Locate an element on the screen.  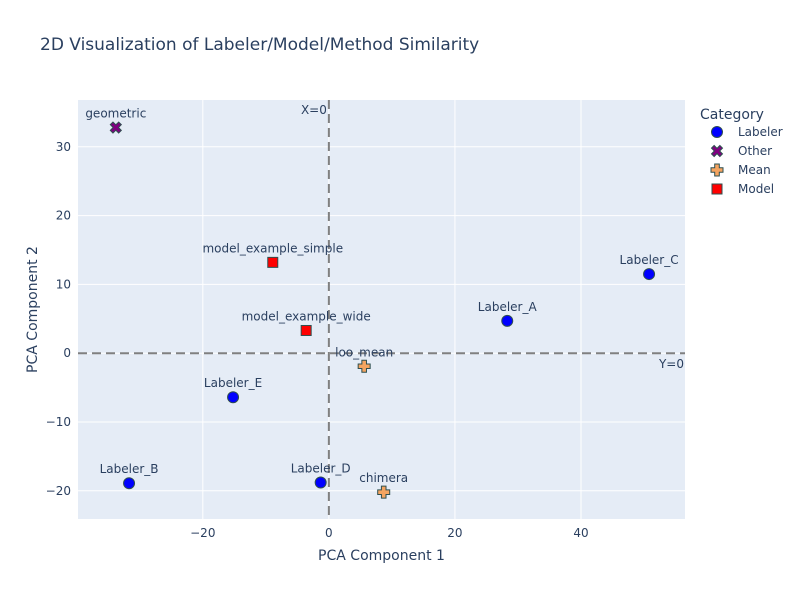
legend-marker-mean is located at coordinates (717, 170).